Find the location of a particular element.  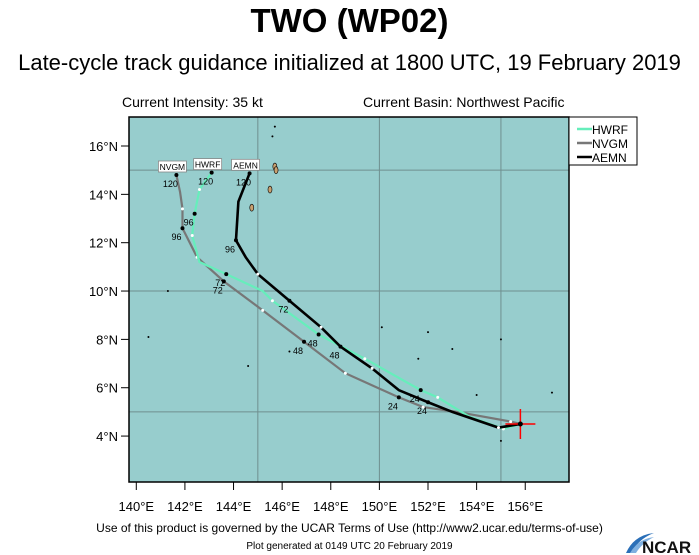

page-title: TWO (WP02) is located at coordinates (349, 20).